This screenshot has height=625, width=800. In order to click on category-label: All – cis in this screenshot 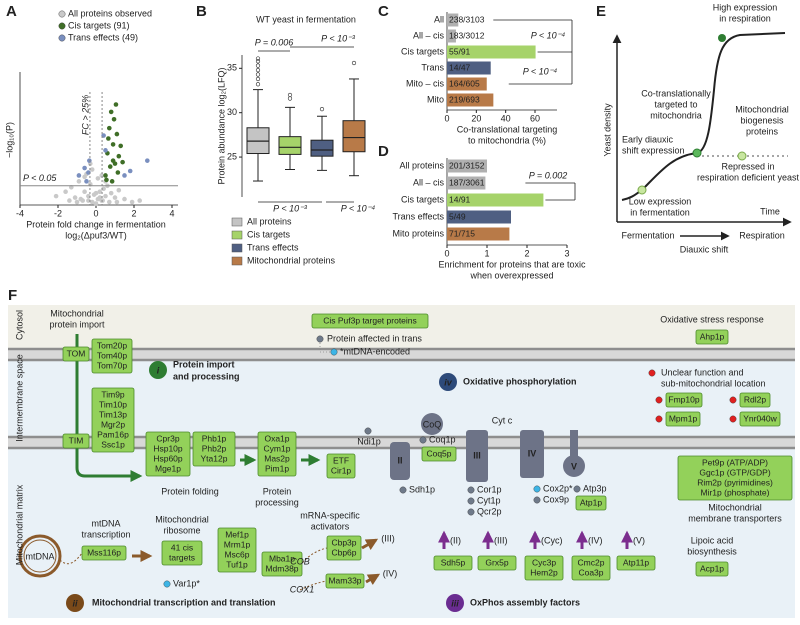, I will do `click(429, 35)`.